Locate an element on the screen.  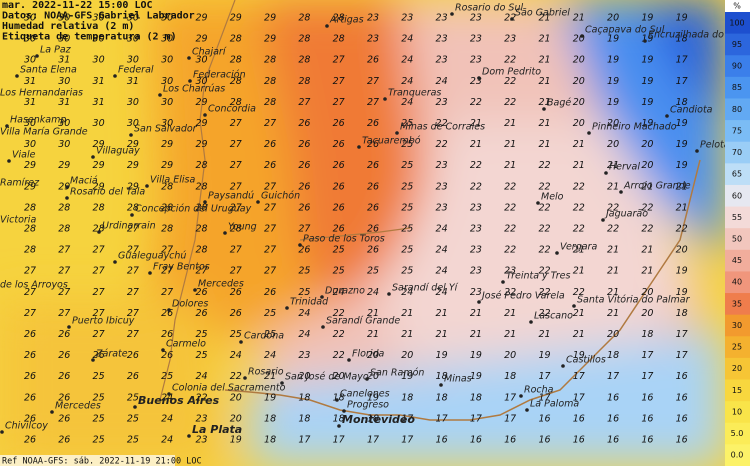
temp-label: 20 is located at coordinates (236, 418).